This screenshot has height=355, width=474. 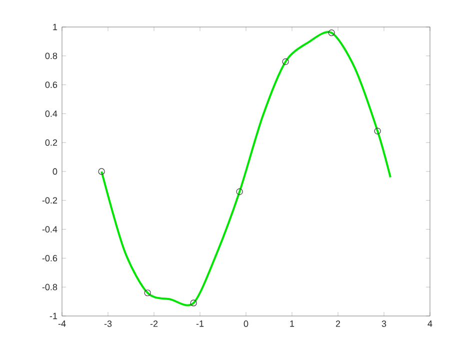 What do you see at coordinates (154, 323) in the screenshot?
I see `x-tick-label: -2` at bounding box center [154, 323].